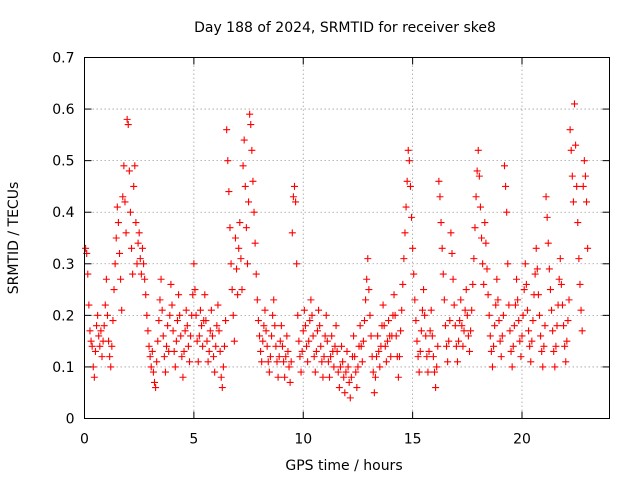  What do you see at coordinates (63, 368) in the screenshot?
I see `y-tick-label: 0.1` at bounding box center [63, 368].